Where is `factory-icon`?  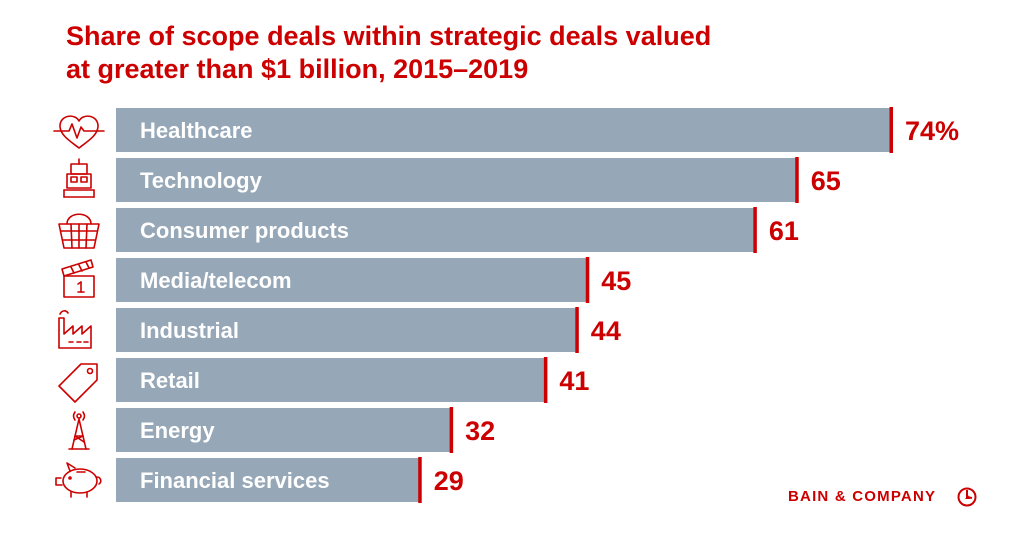
factory-icon is located at coordinates (75, 329).